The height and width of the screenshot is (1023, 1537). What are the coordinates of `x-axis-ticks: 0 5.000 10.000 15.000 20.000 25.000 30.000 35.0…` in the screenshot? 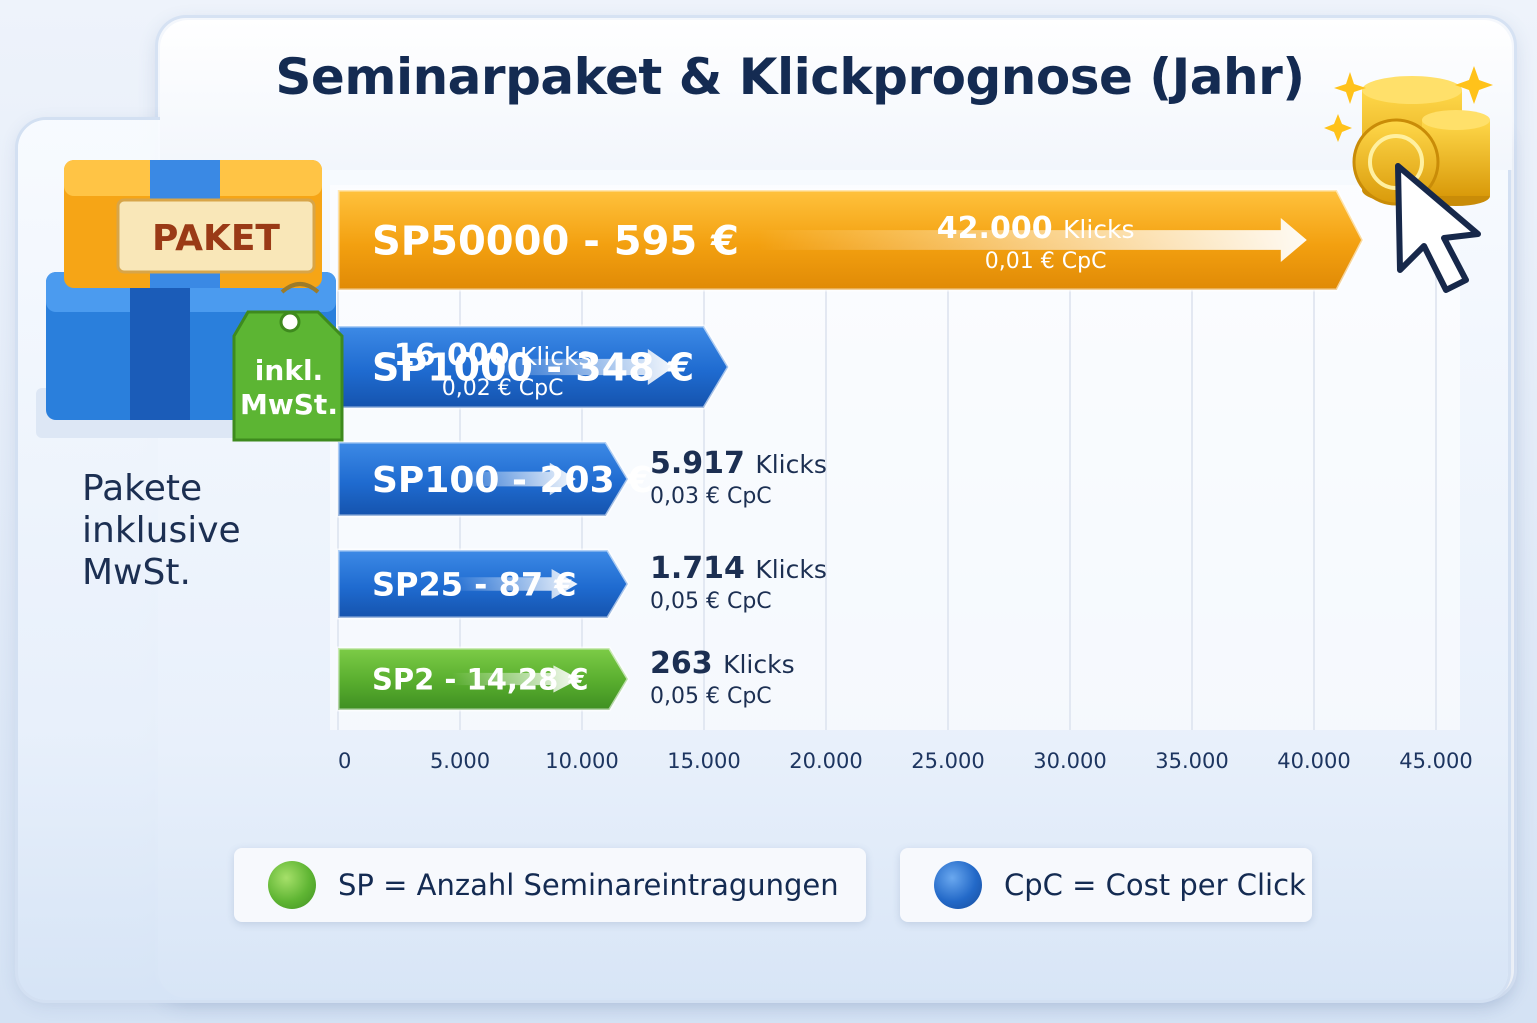 It's located at (905, 761).